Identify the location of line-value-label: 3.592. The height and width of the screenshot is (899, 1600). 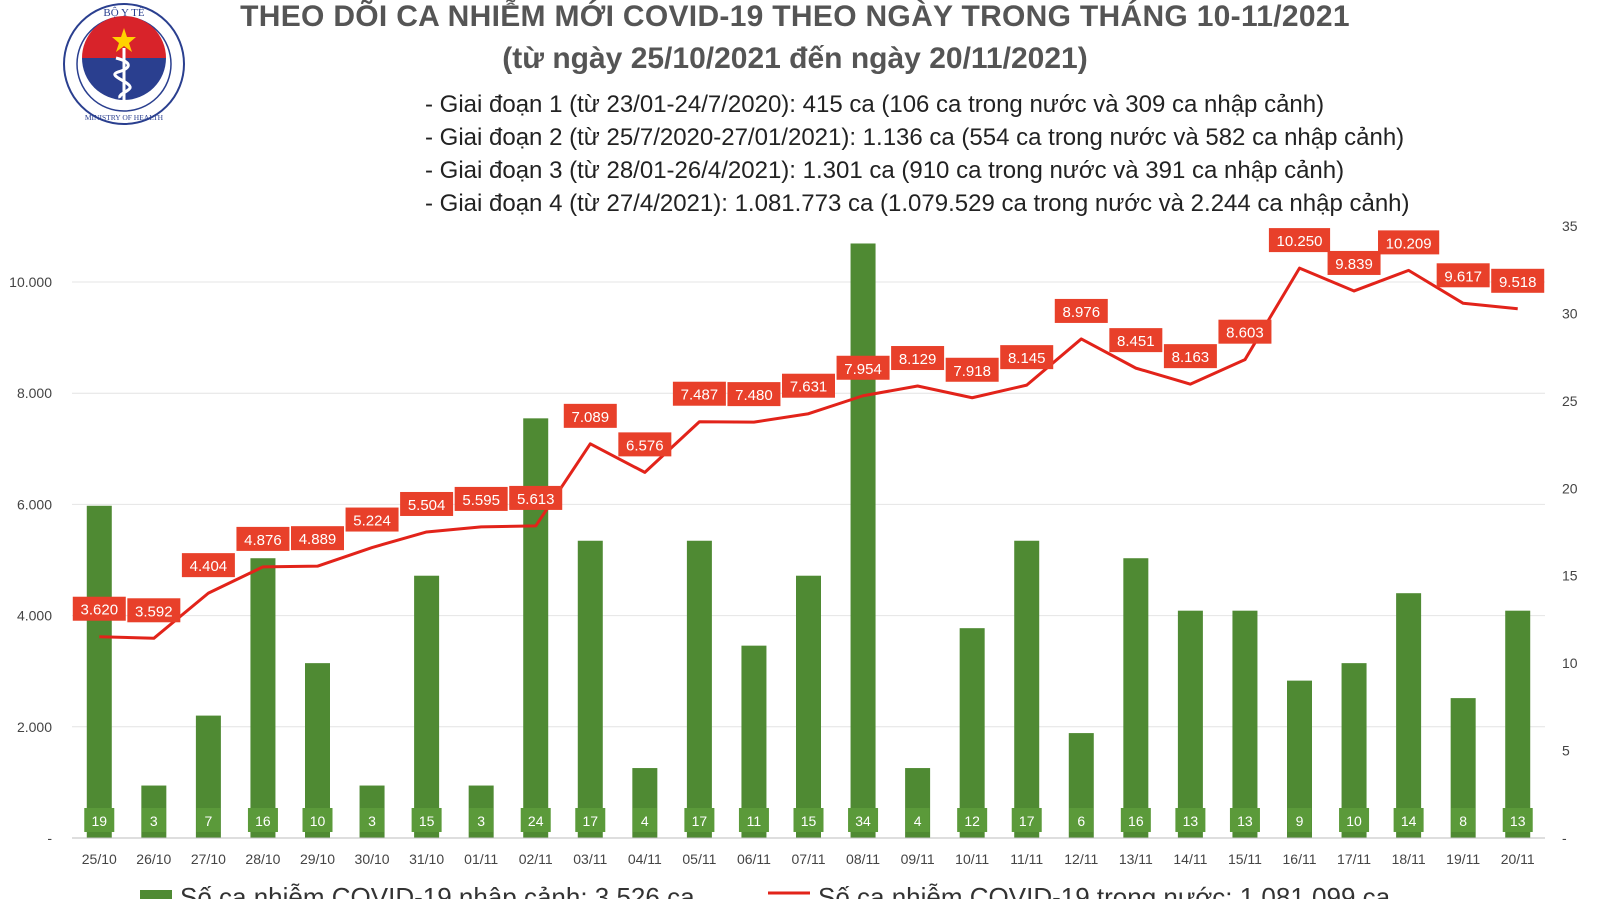
(154, 611).